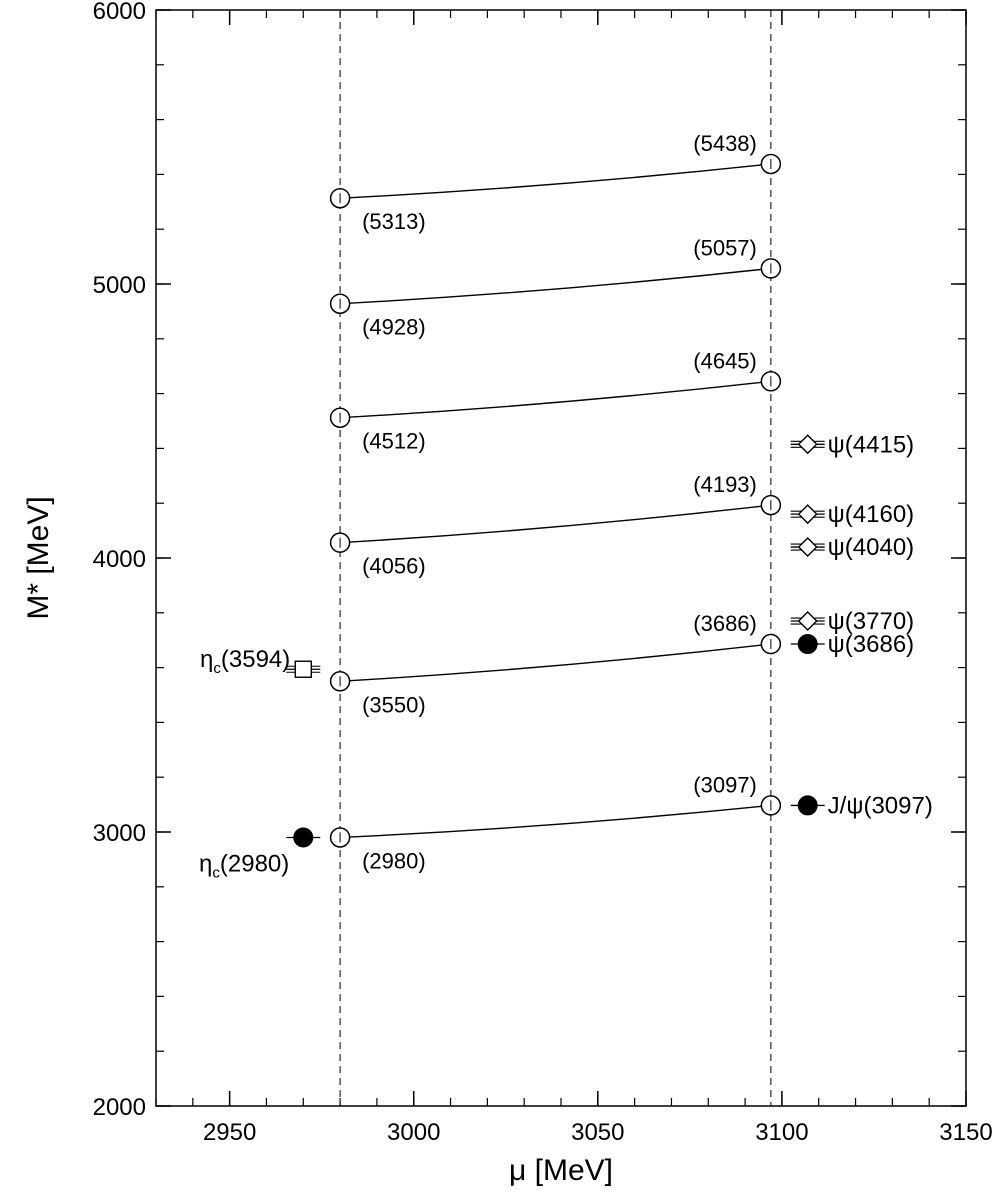 This screenshot has height=1194, width=1004. Describe the element at coordinates (394, 327) in the screenshot. I see `data-label: (4928)` at that location.